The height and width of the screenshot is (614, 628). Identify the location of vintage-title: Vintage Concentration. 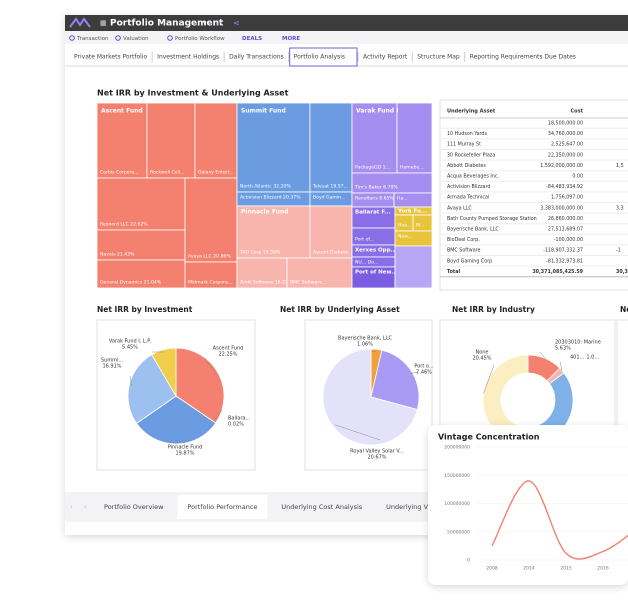
(489, 437).